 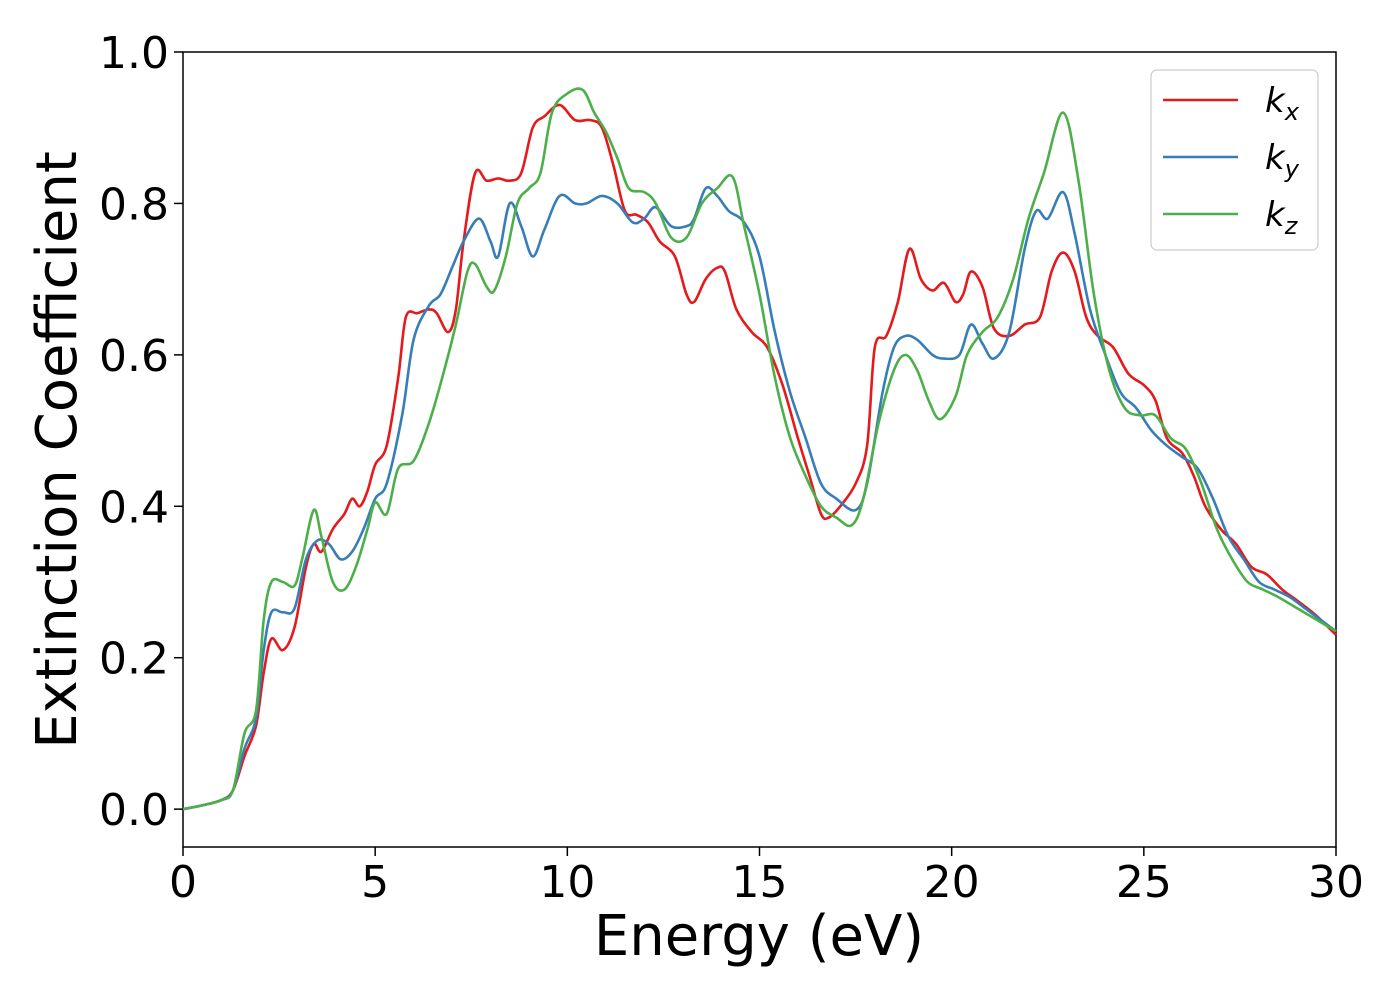 I want to click on y-tick-label: 0.2, so click(x=134, y=659).